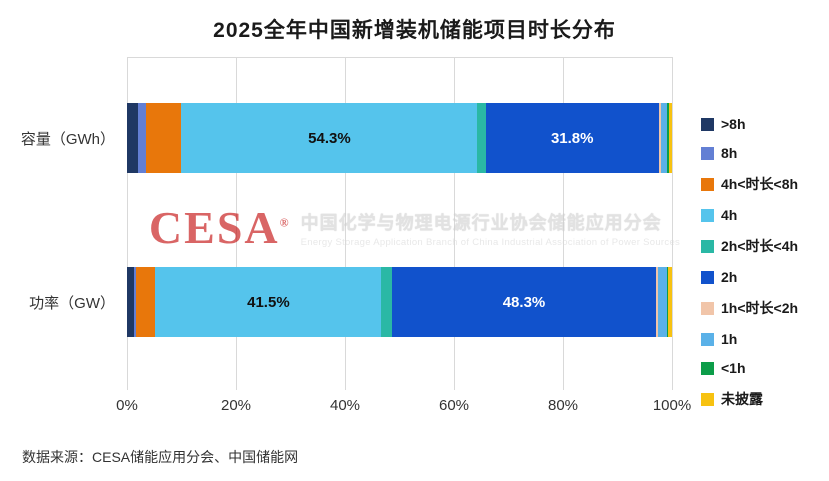  I want to click on legend-item: >8h, so click(749, 124).